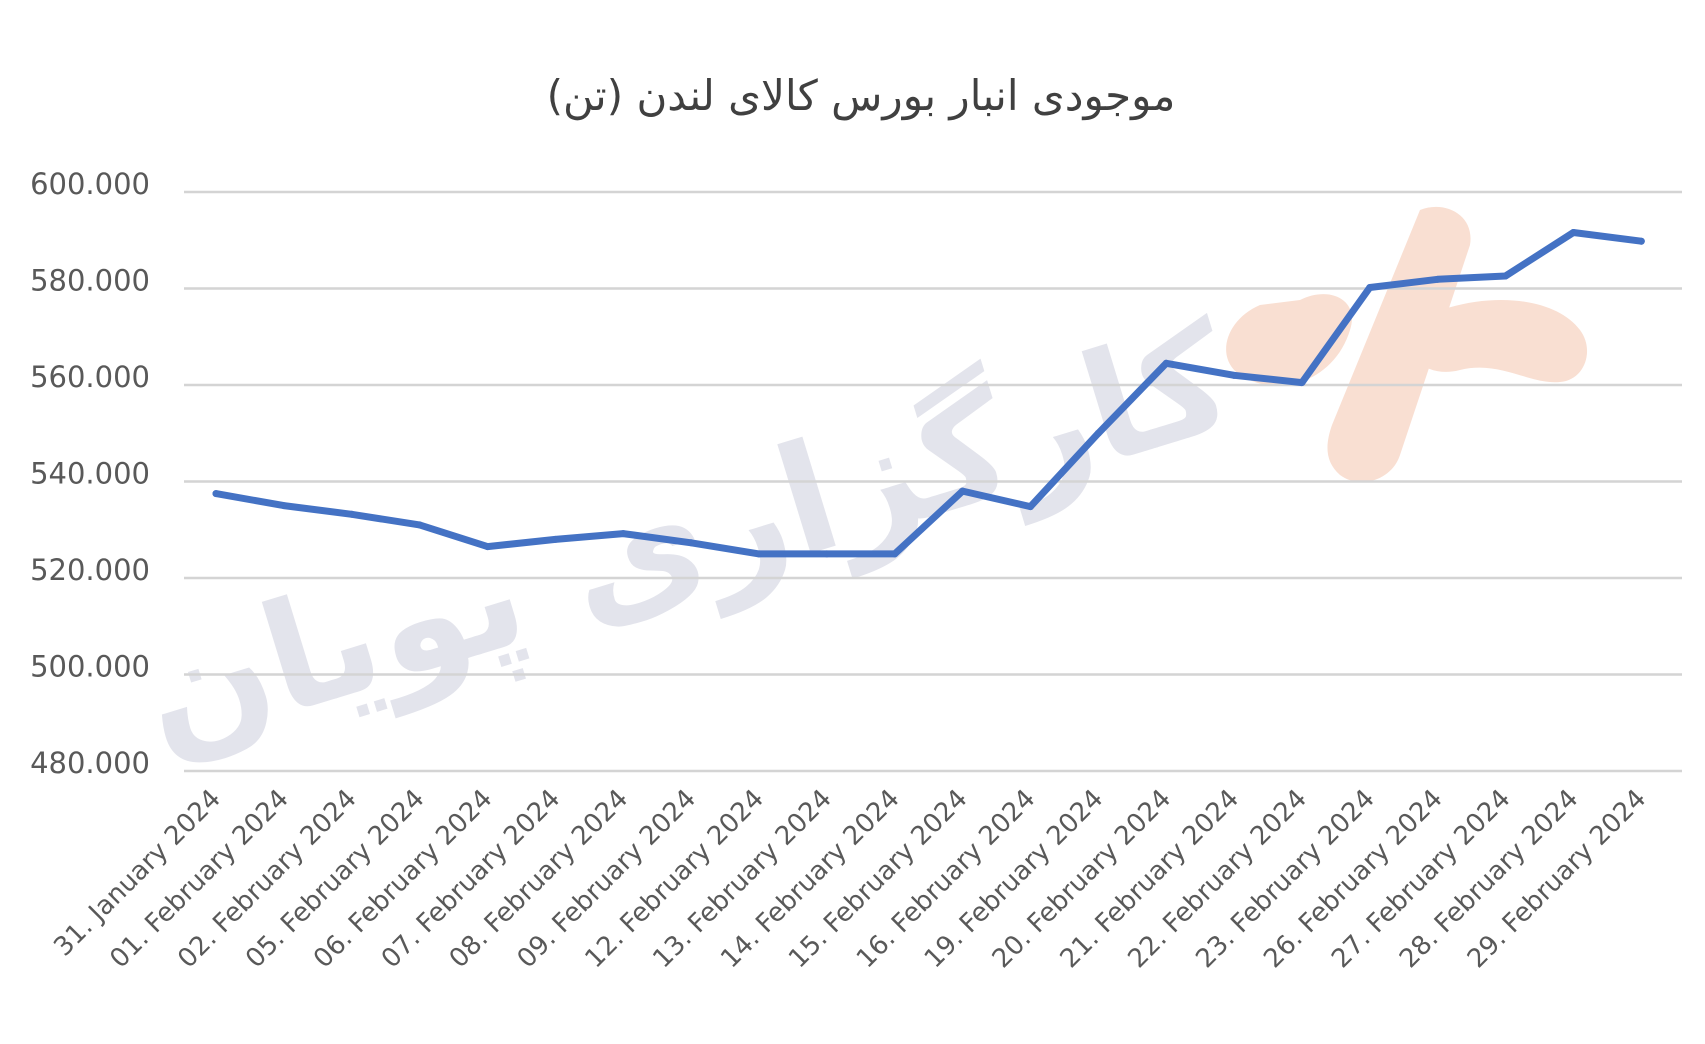 This screenshot has height=1044, width=1705. Describe the element at coordinates (1289, 340) in the screenshot. I see `watermark-logo-hook` at that location.